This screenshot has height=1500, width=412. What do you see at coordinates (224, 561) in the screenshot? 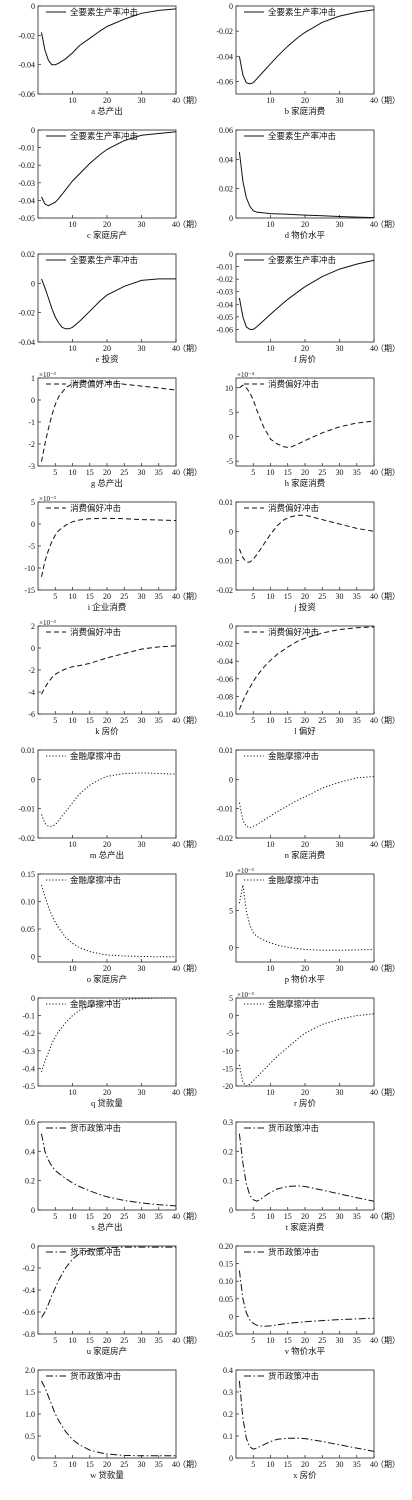
I see `y-tick-label: -0.01` at bounding box center [224, 561].